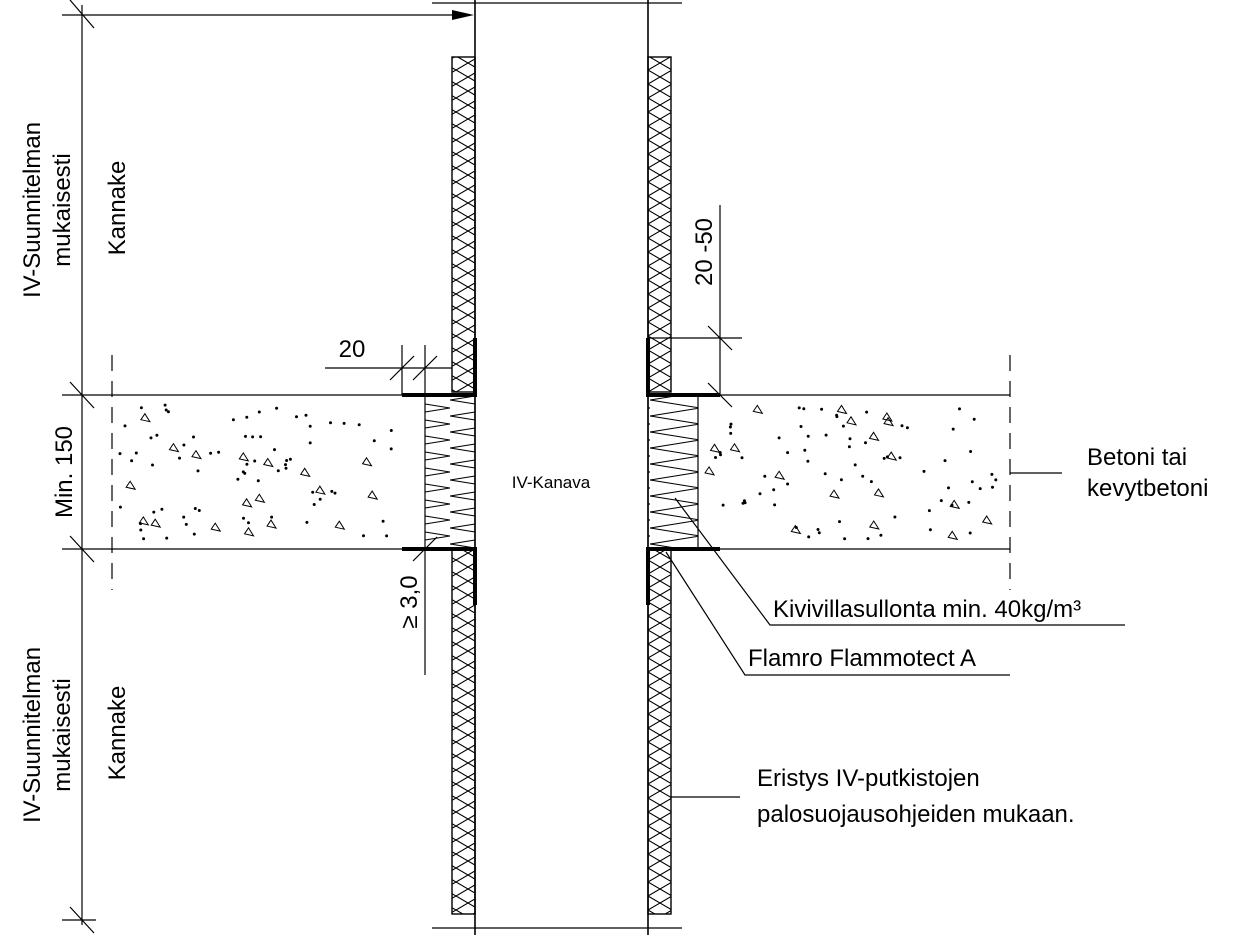 This screenshot has width=1239, height=935. Describe the element at coordinates (62, 209) in the screenshot. I see `label-mukaisesti-top: mukaisesti` at that location.